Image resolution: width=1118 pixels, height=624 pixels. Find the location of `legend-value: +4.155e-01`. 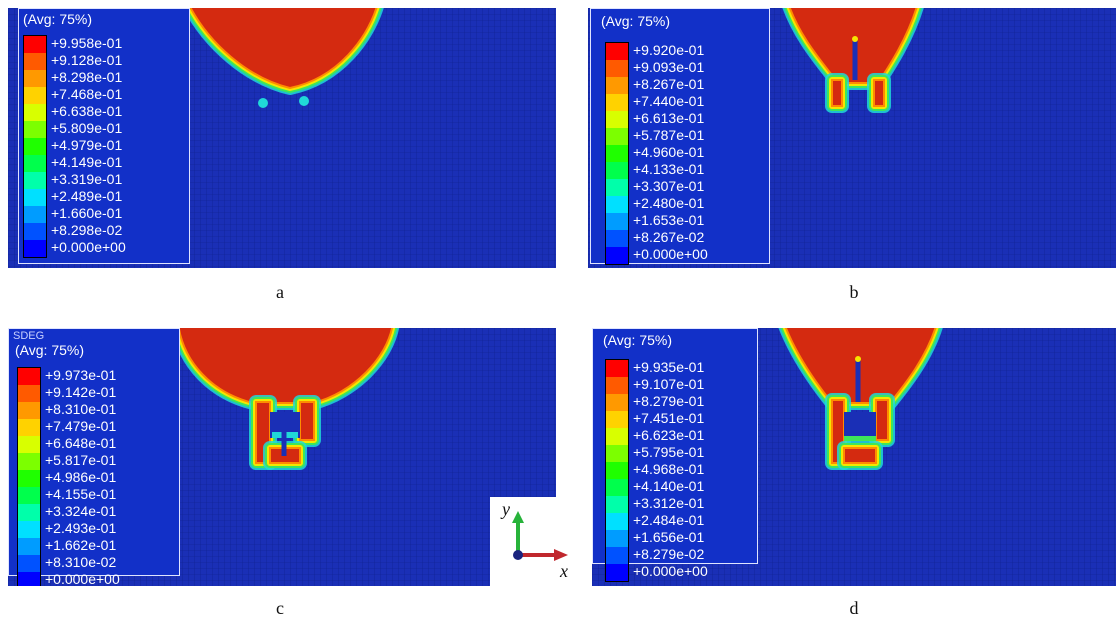

legend-value: +4.155e-01 is located at coordinates (81, 494).